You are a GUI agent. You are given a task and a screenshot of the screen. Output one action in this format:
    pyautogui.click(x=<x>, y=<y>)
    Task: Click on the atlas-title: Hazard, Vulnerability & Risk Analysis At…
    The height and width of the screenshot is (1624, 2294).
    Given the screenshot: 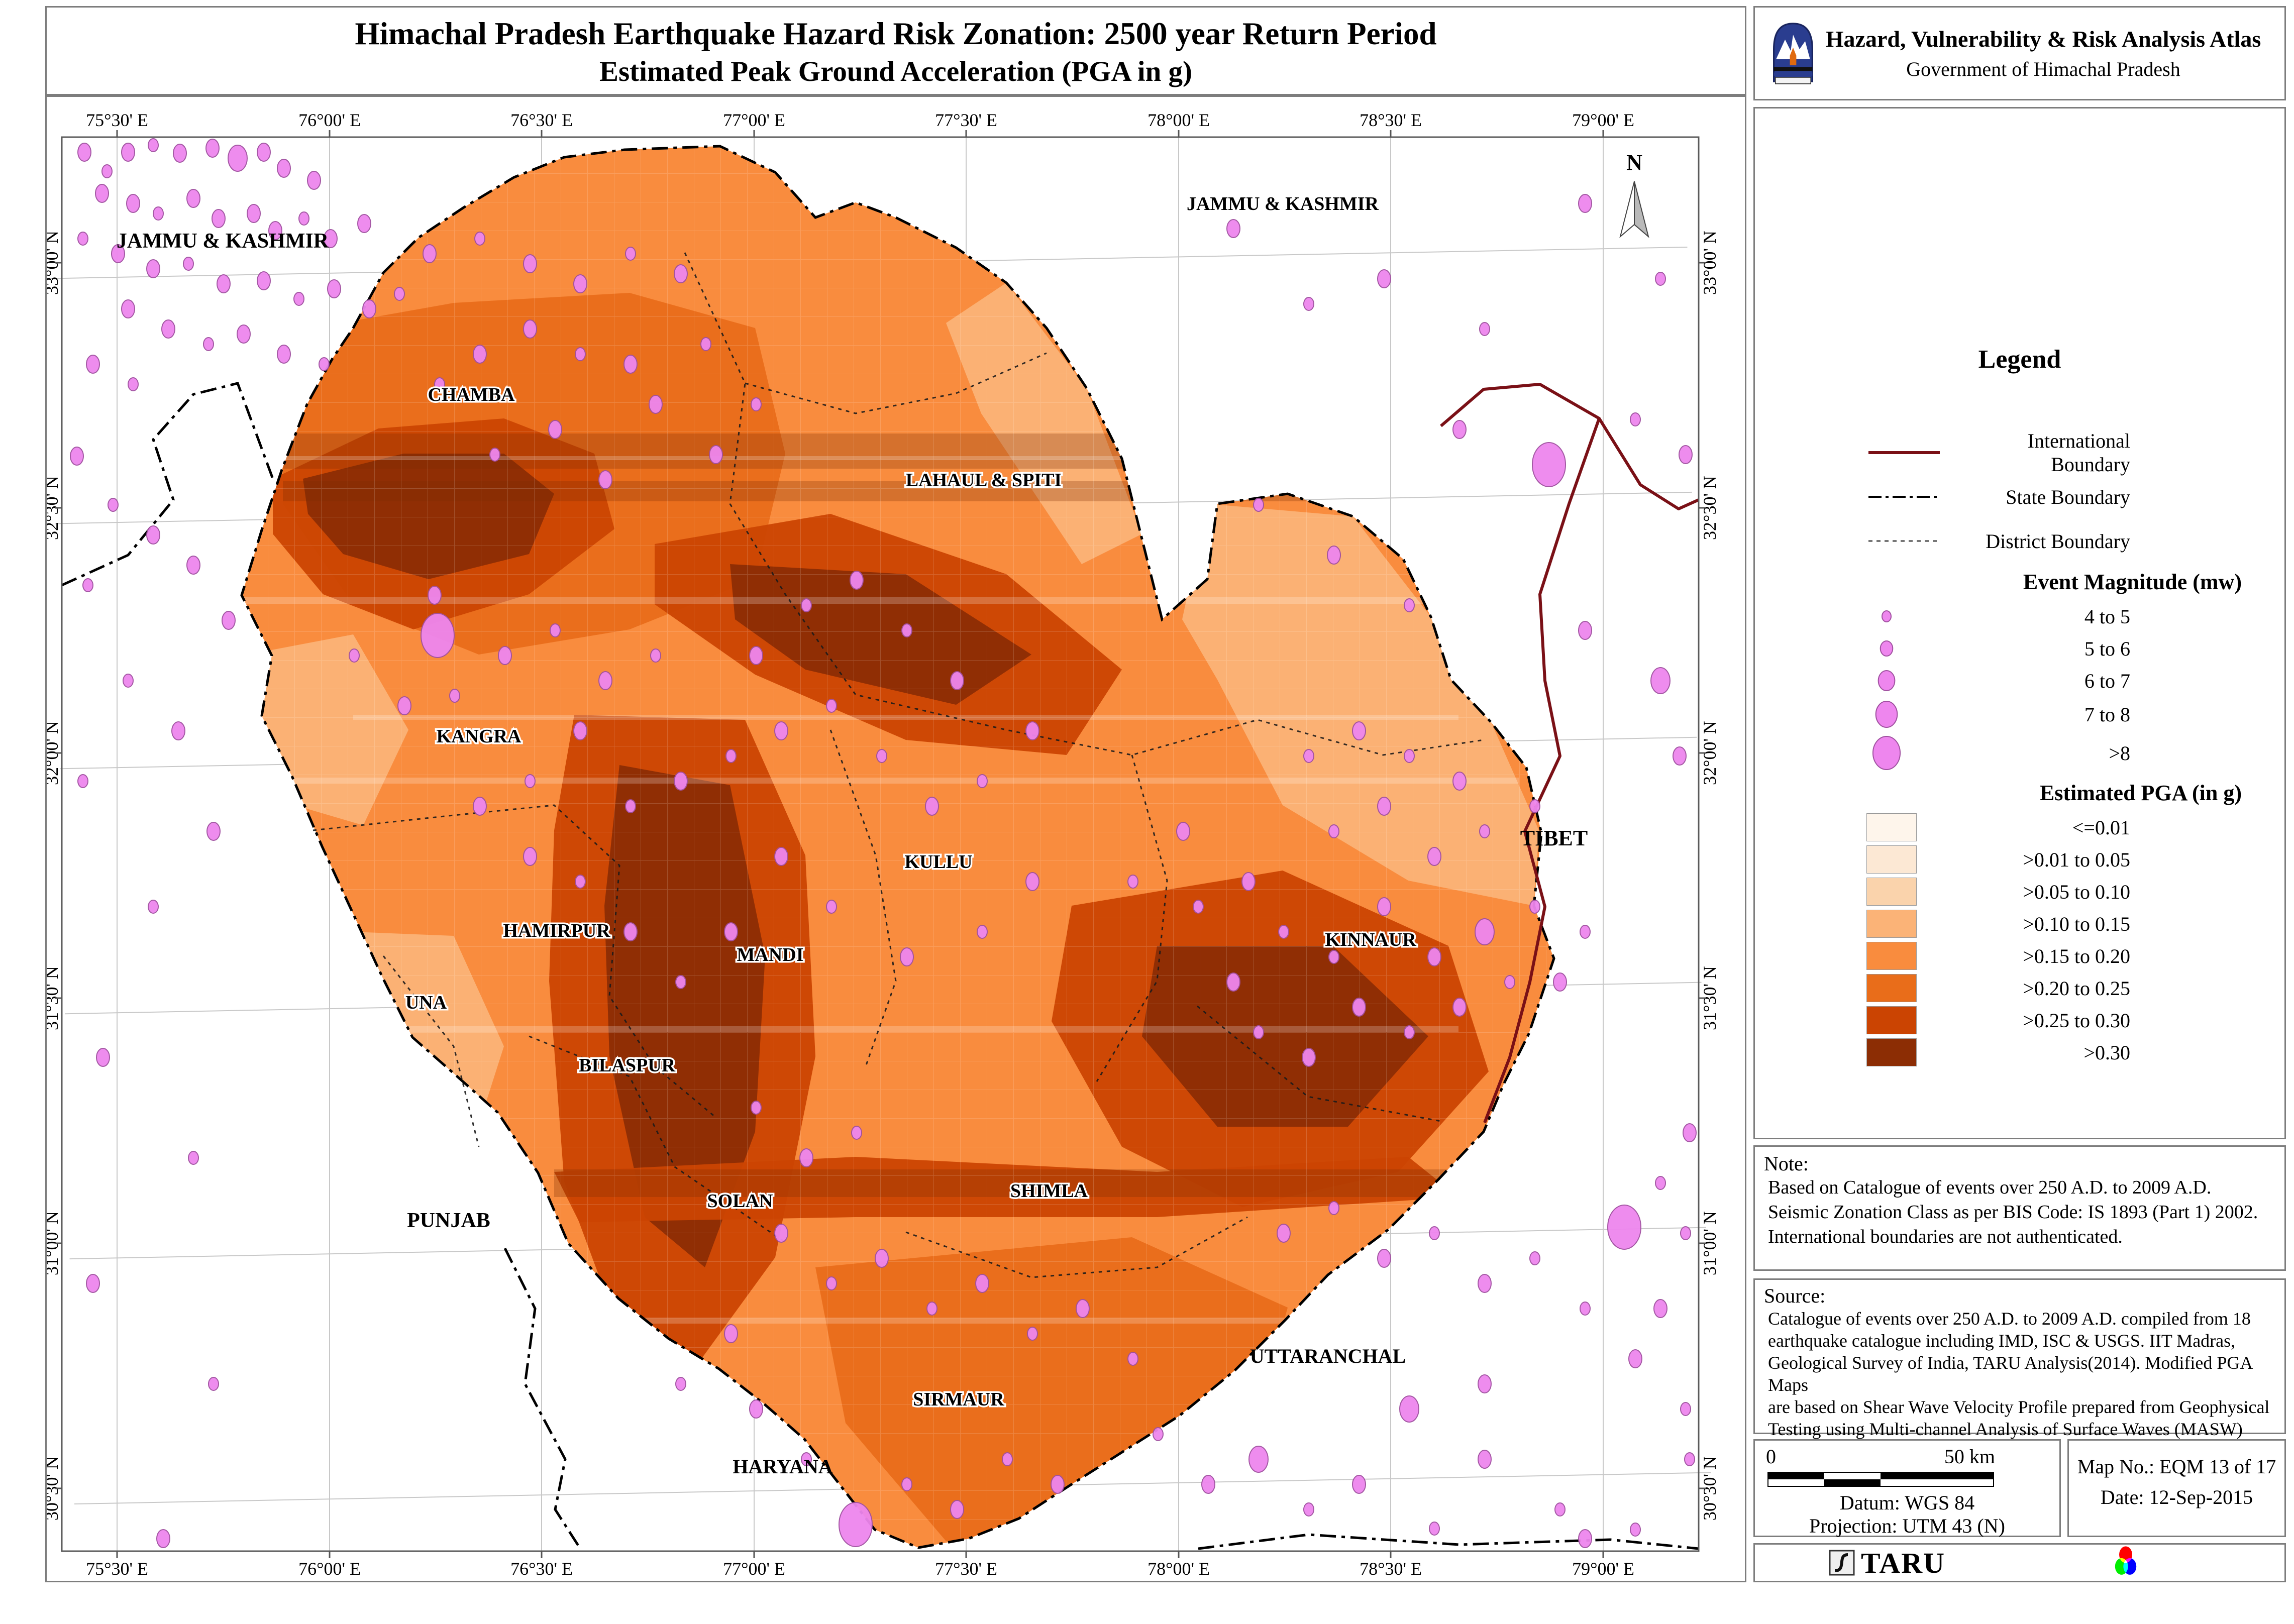 What is the action you would take?
    pyautogui.click(x=2043, y=39)
    